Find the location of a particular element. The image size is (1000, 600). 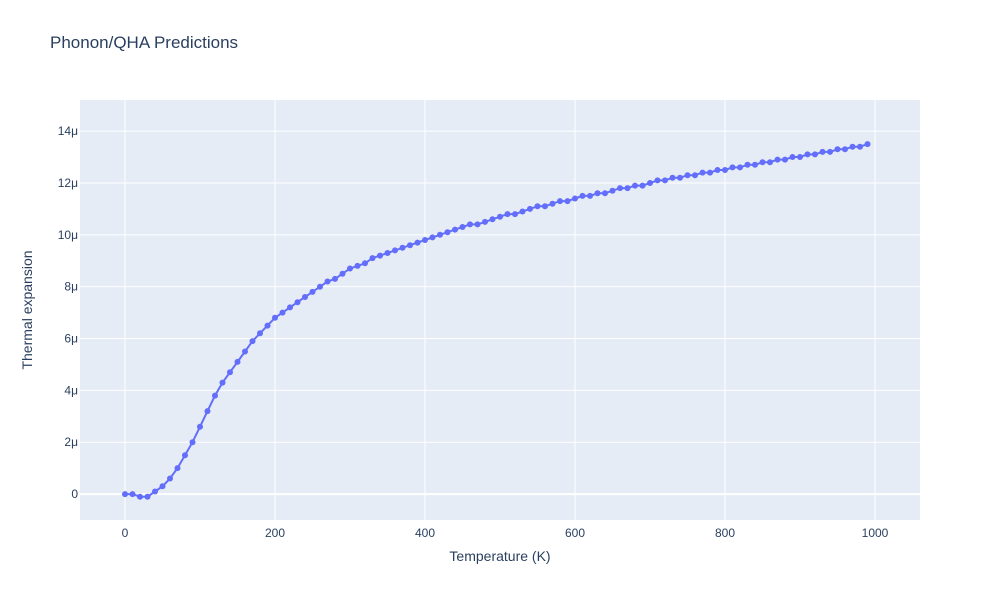

x-tick-label: 0 is located at coordinates (125, 533).